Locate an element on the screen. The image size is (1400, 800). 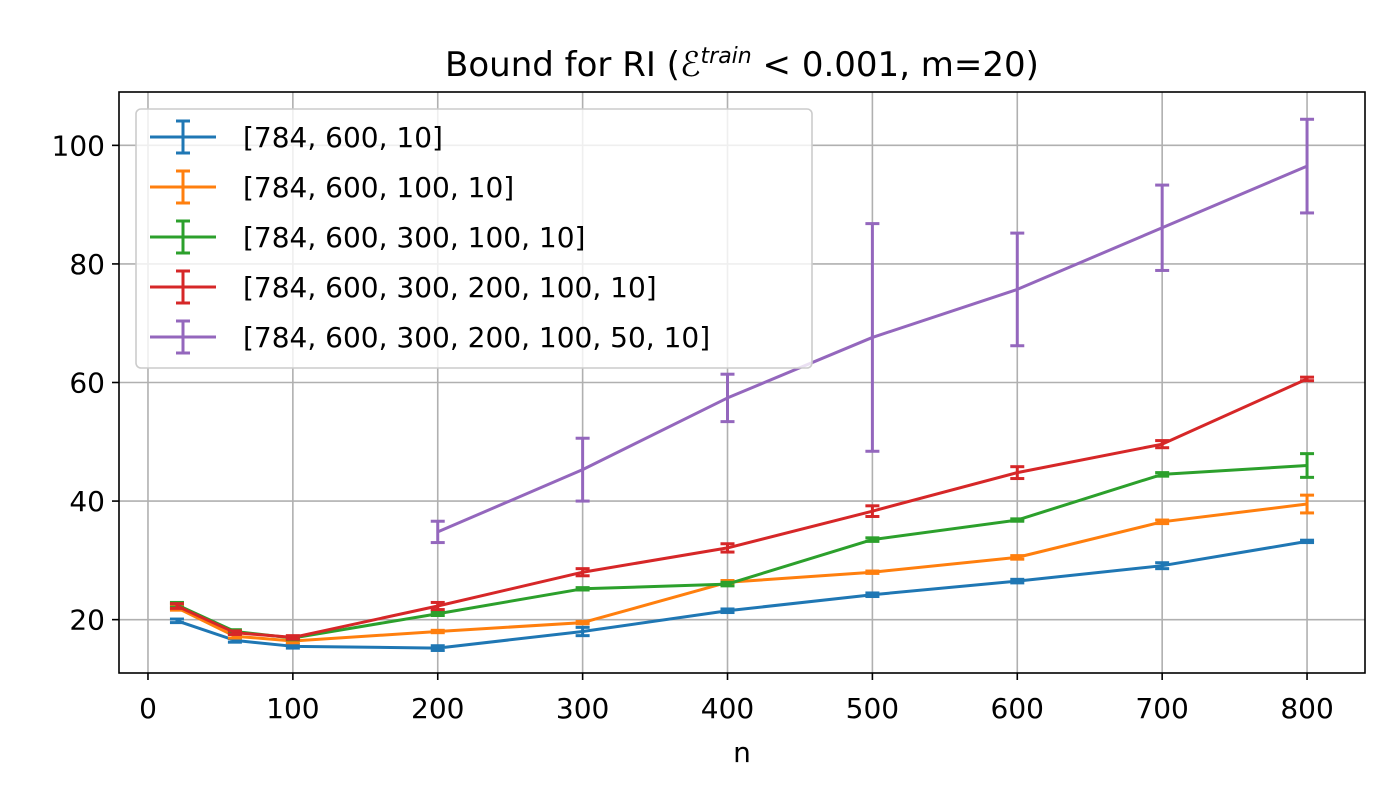
y-tick-label: 80 is located at coordinates (87, 264).